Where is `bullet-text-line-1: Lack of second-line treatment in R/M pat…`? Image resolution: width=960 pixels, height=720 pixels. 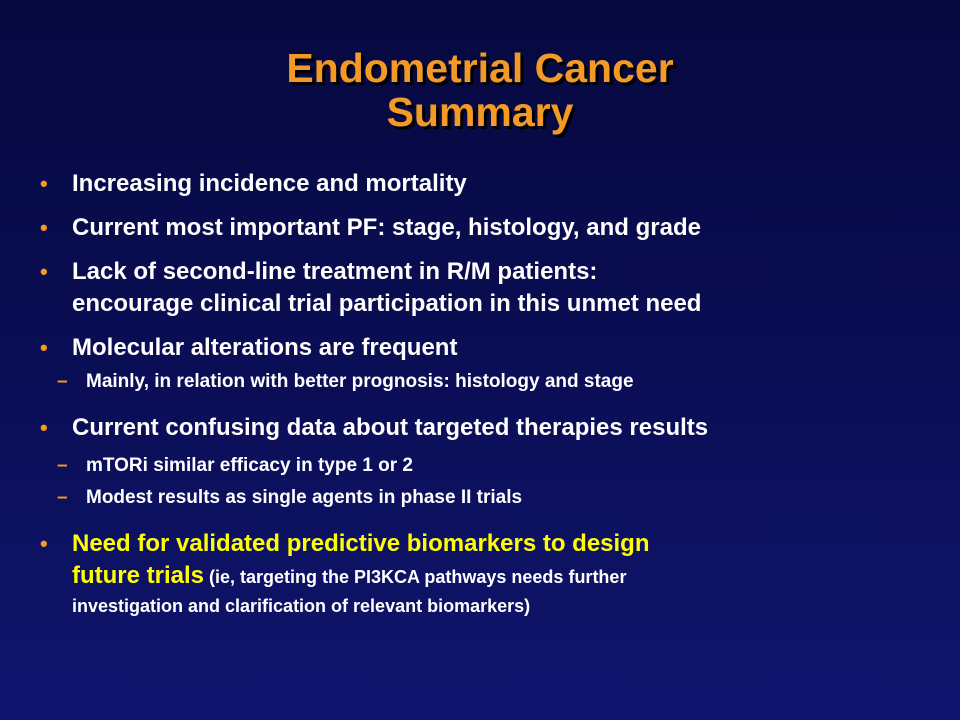
bullet-text-line-1: Lack of second-line treatment in R/M pat… is located at coordinates (335, 271).